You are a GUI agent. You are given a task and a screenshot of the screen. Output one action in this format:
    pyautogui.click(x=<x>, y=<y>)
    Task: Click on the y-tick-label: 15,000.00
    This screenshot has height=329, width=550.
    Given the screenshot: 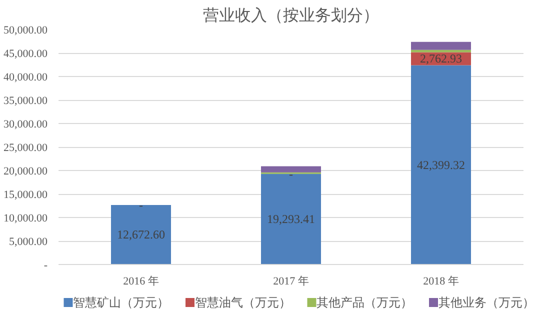 What is the action you would take?
    pyautogui.click(x=26, y=195)
    